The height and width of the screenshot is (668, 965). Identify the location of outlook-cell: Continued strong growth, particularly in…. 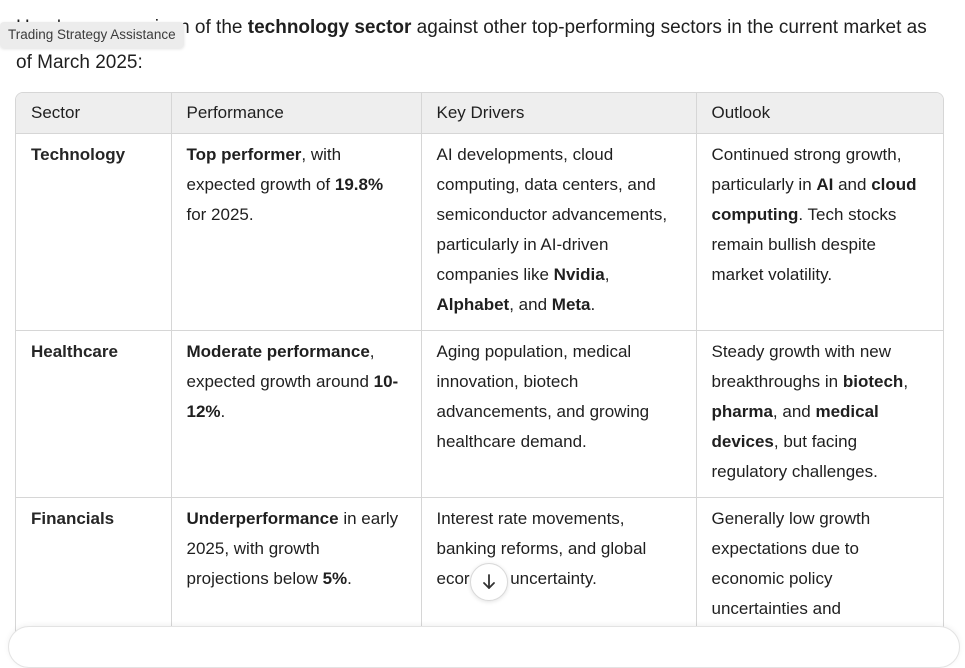
(819, 232).